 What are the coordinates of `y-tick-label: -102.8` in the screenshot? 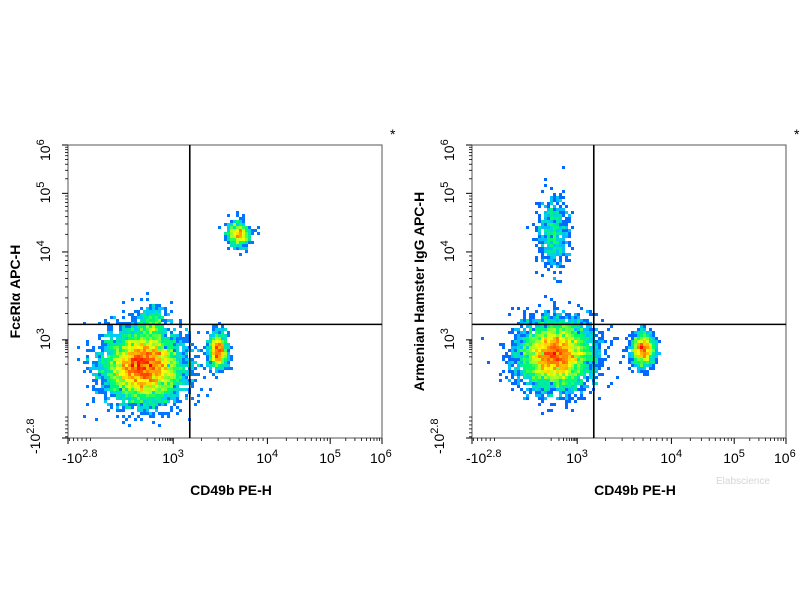 It's located at (438, 436).